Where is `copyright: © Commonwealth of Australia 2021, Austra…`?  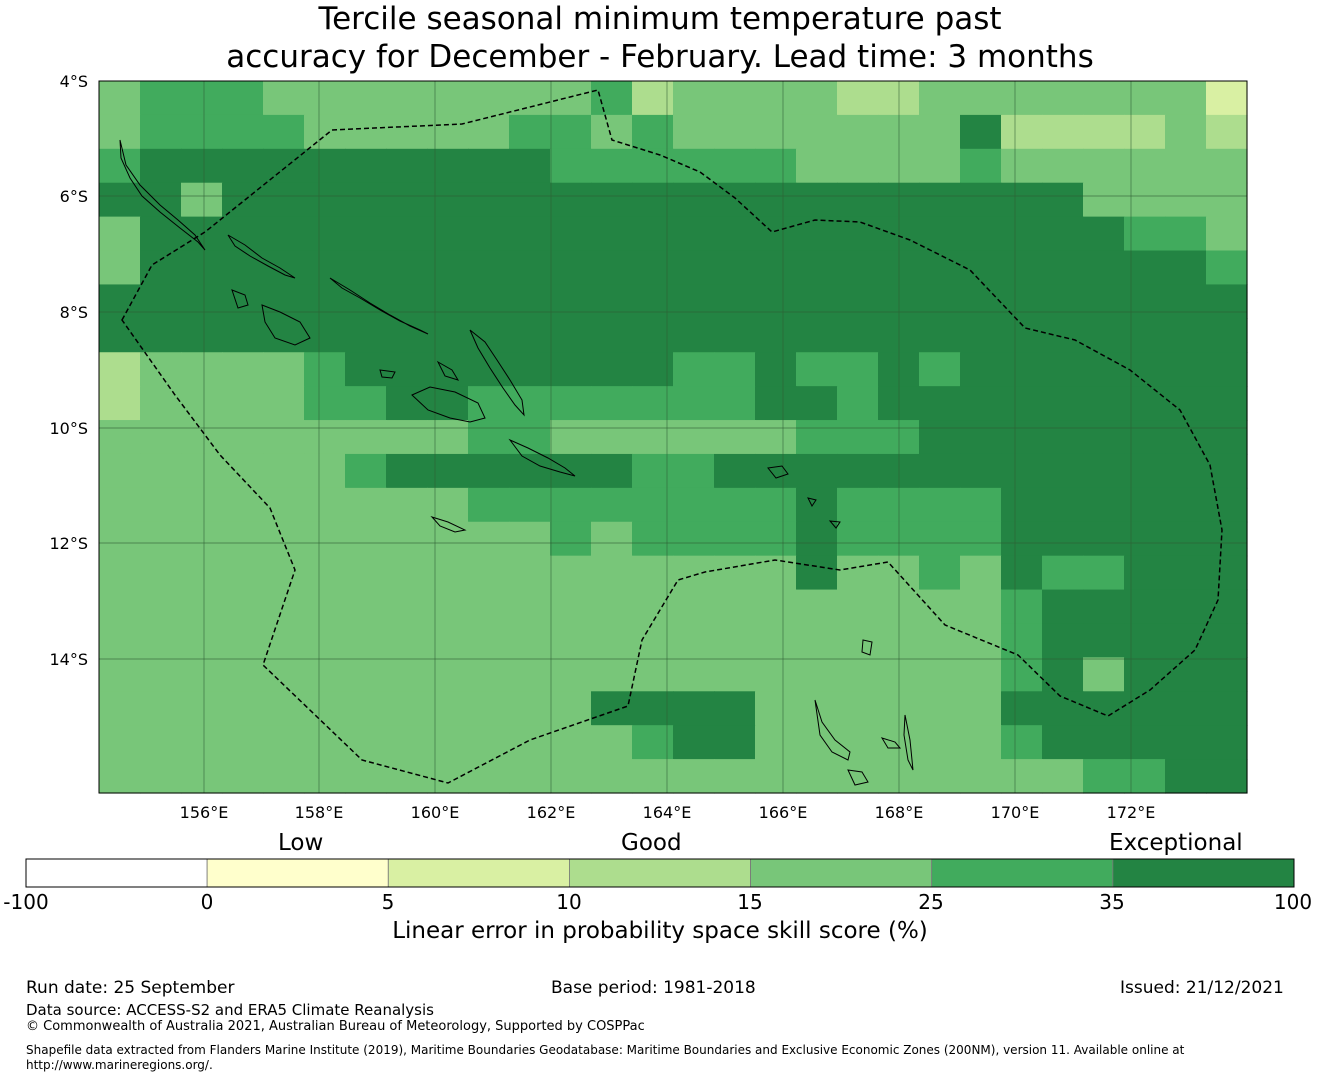
copyright: © Commonwealth of Australia 2021, Austra… is located at coordinates (335, 1026).